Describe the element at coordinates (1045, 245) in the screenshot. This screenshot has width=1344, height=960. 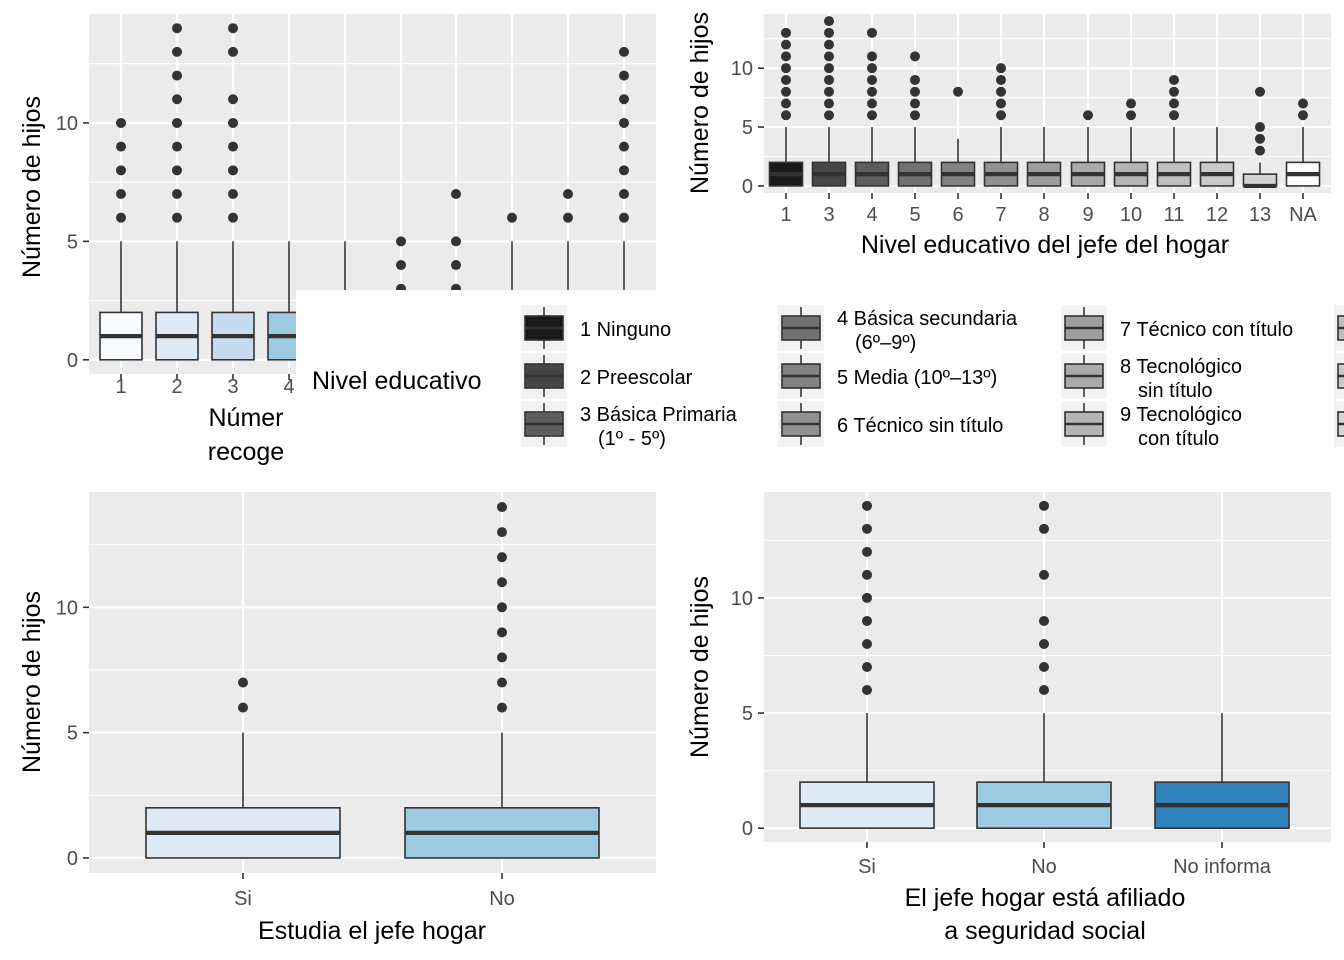
I see `x-axis-title: Nivel educativo del jefe del hogar` at that location.